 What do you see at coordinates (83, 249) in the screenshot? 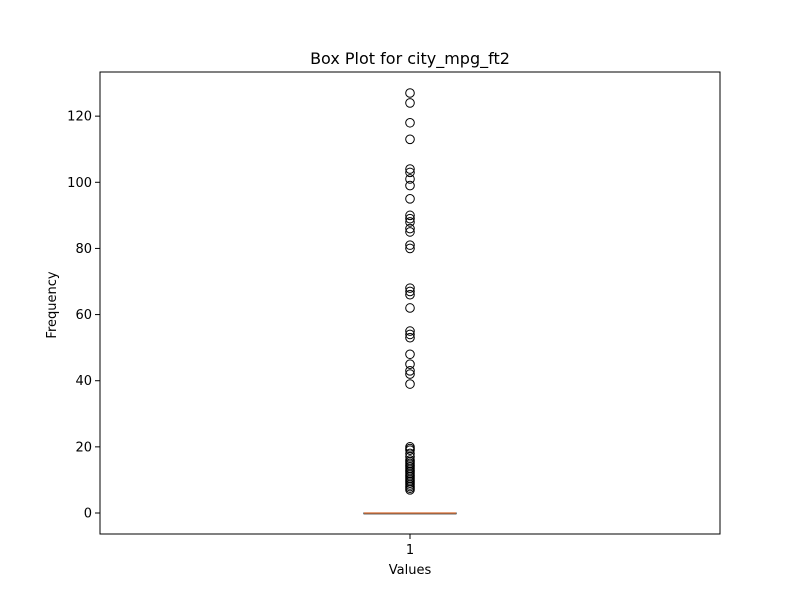
I see `y-tick-label: 80` at bounding box center [83, 249].